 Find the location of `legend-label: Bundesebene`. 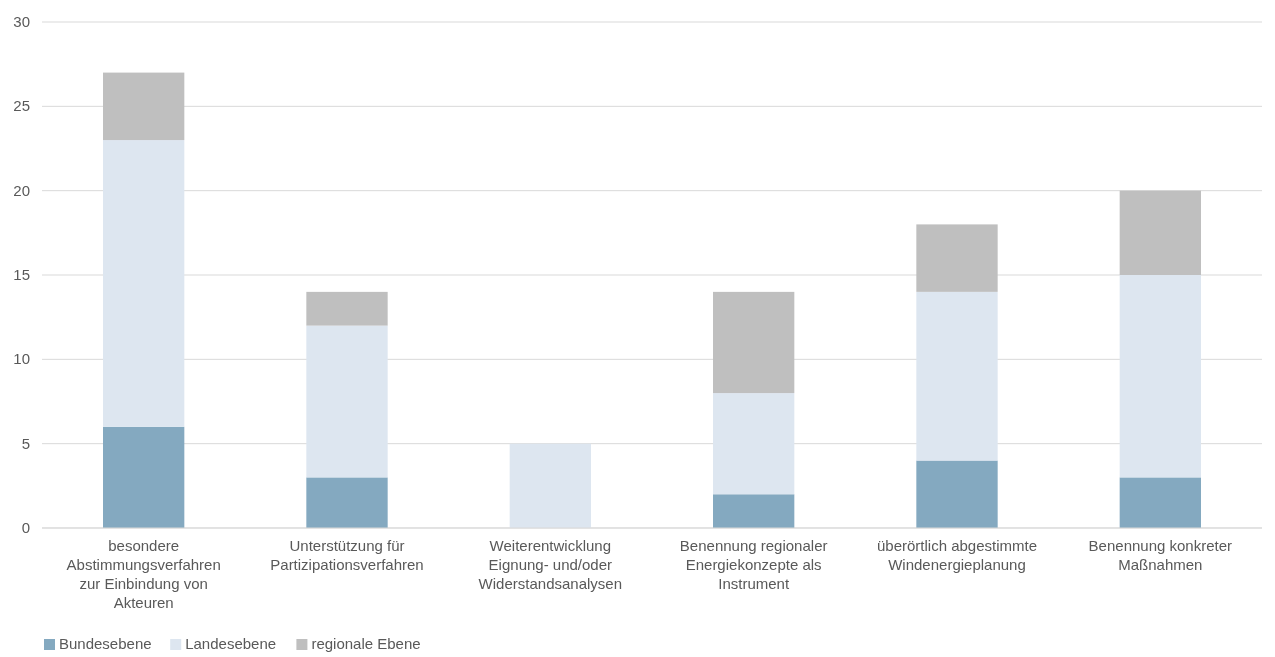

legend-label: Bundesebene is located at coordinates (105, 643).